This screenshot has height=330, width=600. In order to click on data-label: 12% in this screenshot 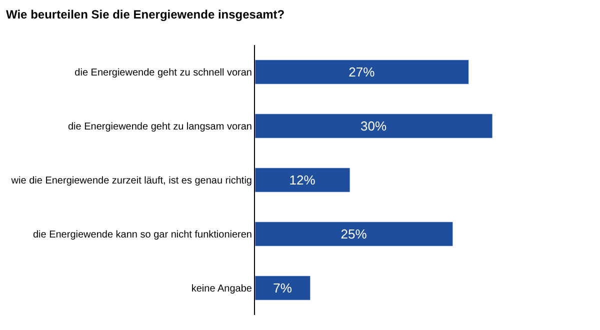, I will do `click(302, 180)`.